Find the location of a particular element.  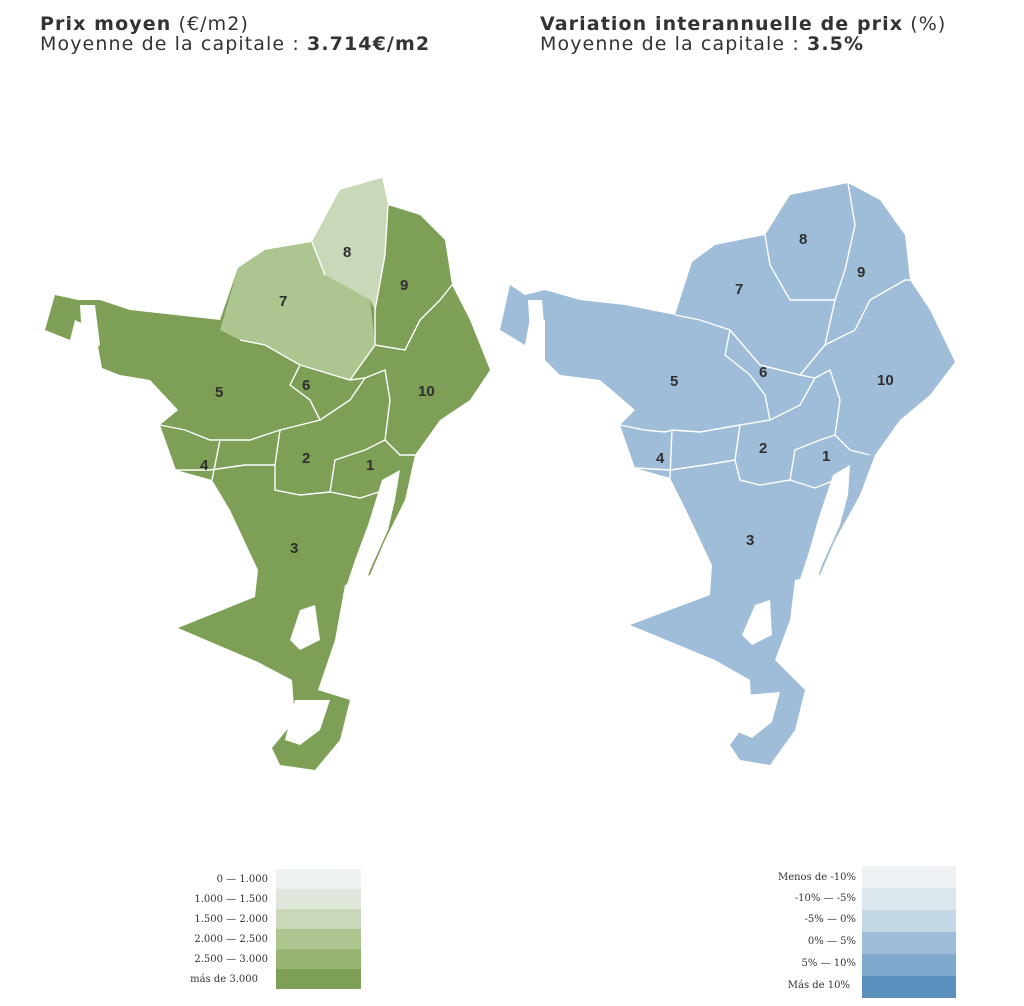

legend-label: 0 — 1.000 is located at coordinates (242, 879).